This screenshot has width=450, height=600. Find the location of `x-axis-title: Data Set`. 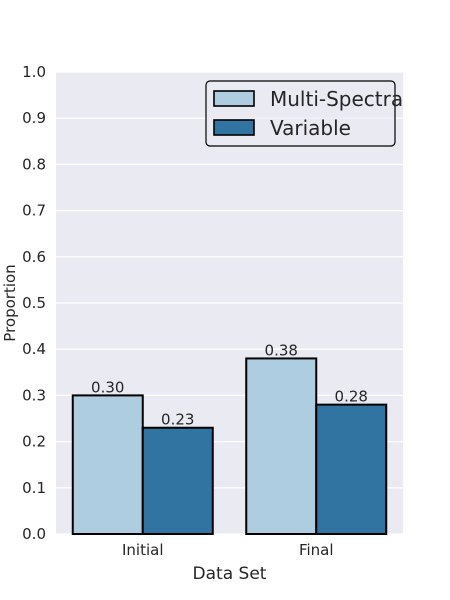

x-axis-title: Data Set is located at coordinates (230, 574).